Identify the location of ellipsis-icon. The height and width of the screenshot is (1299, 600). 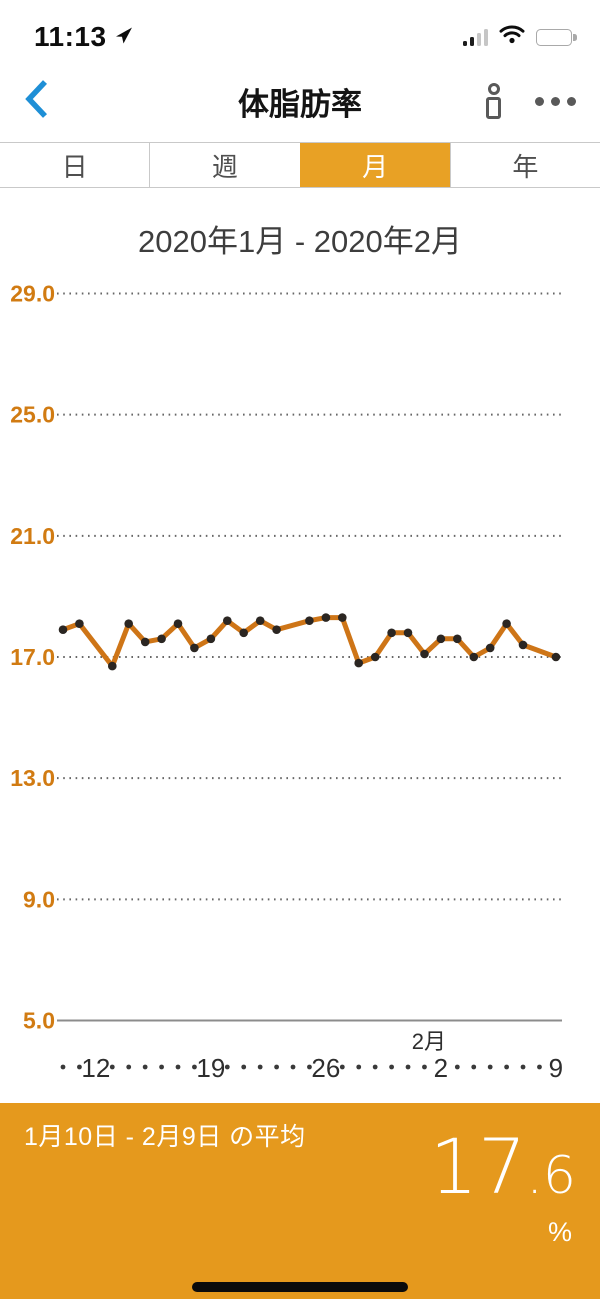
(539, 101).